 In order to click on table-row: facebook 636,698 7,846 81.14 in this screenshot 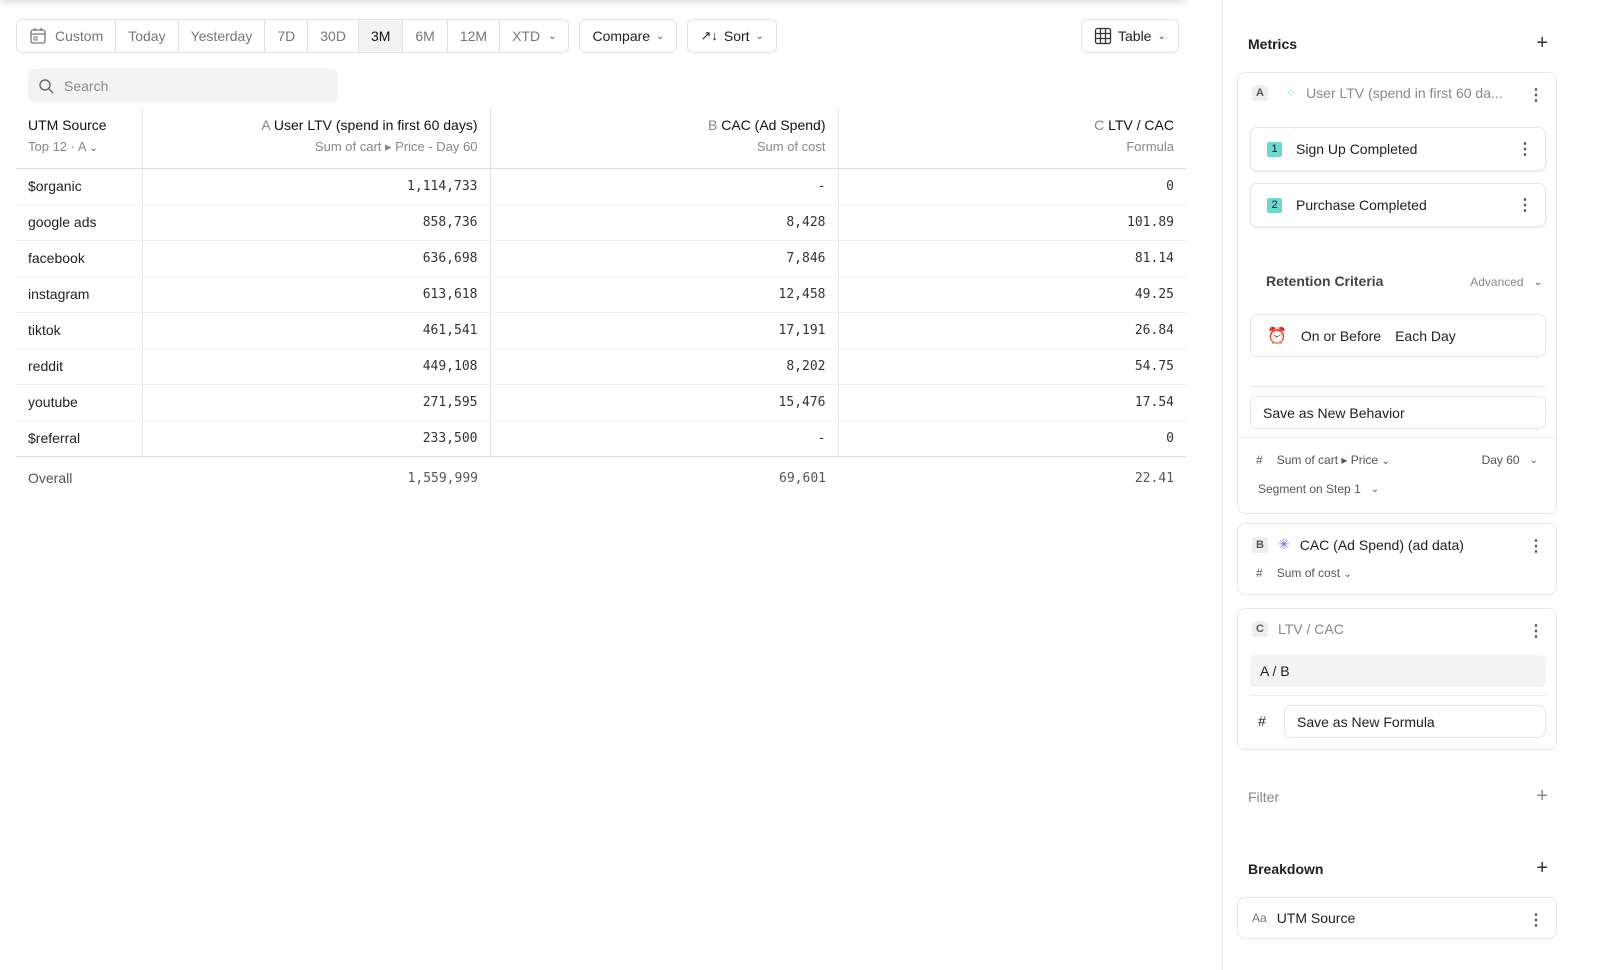, I will do `click(601, 258)`.